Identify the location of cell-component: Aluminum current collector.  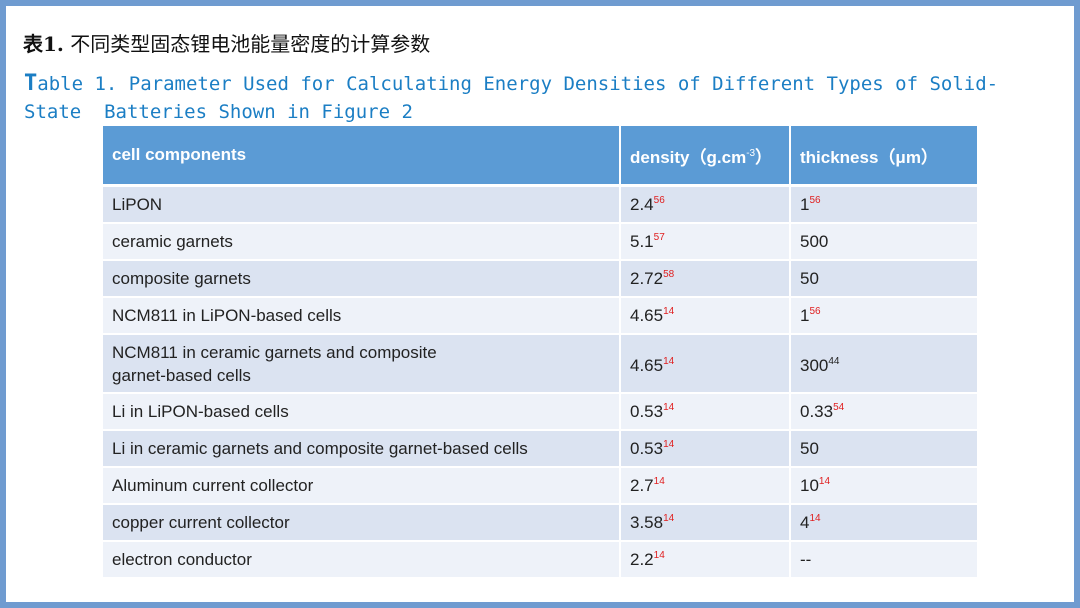
(362, 486).